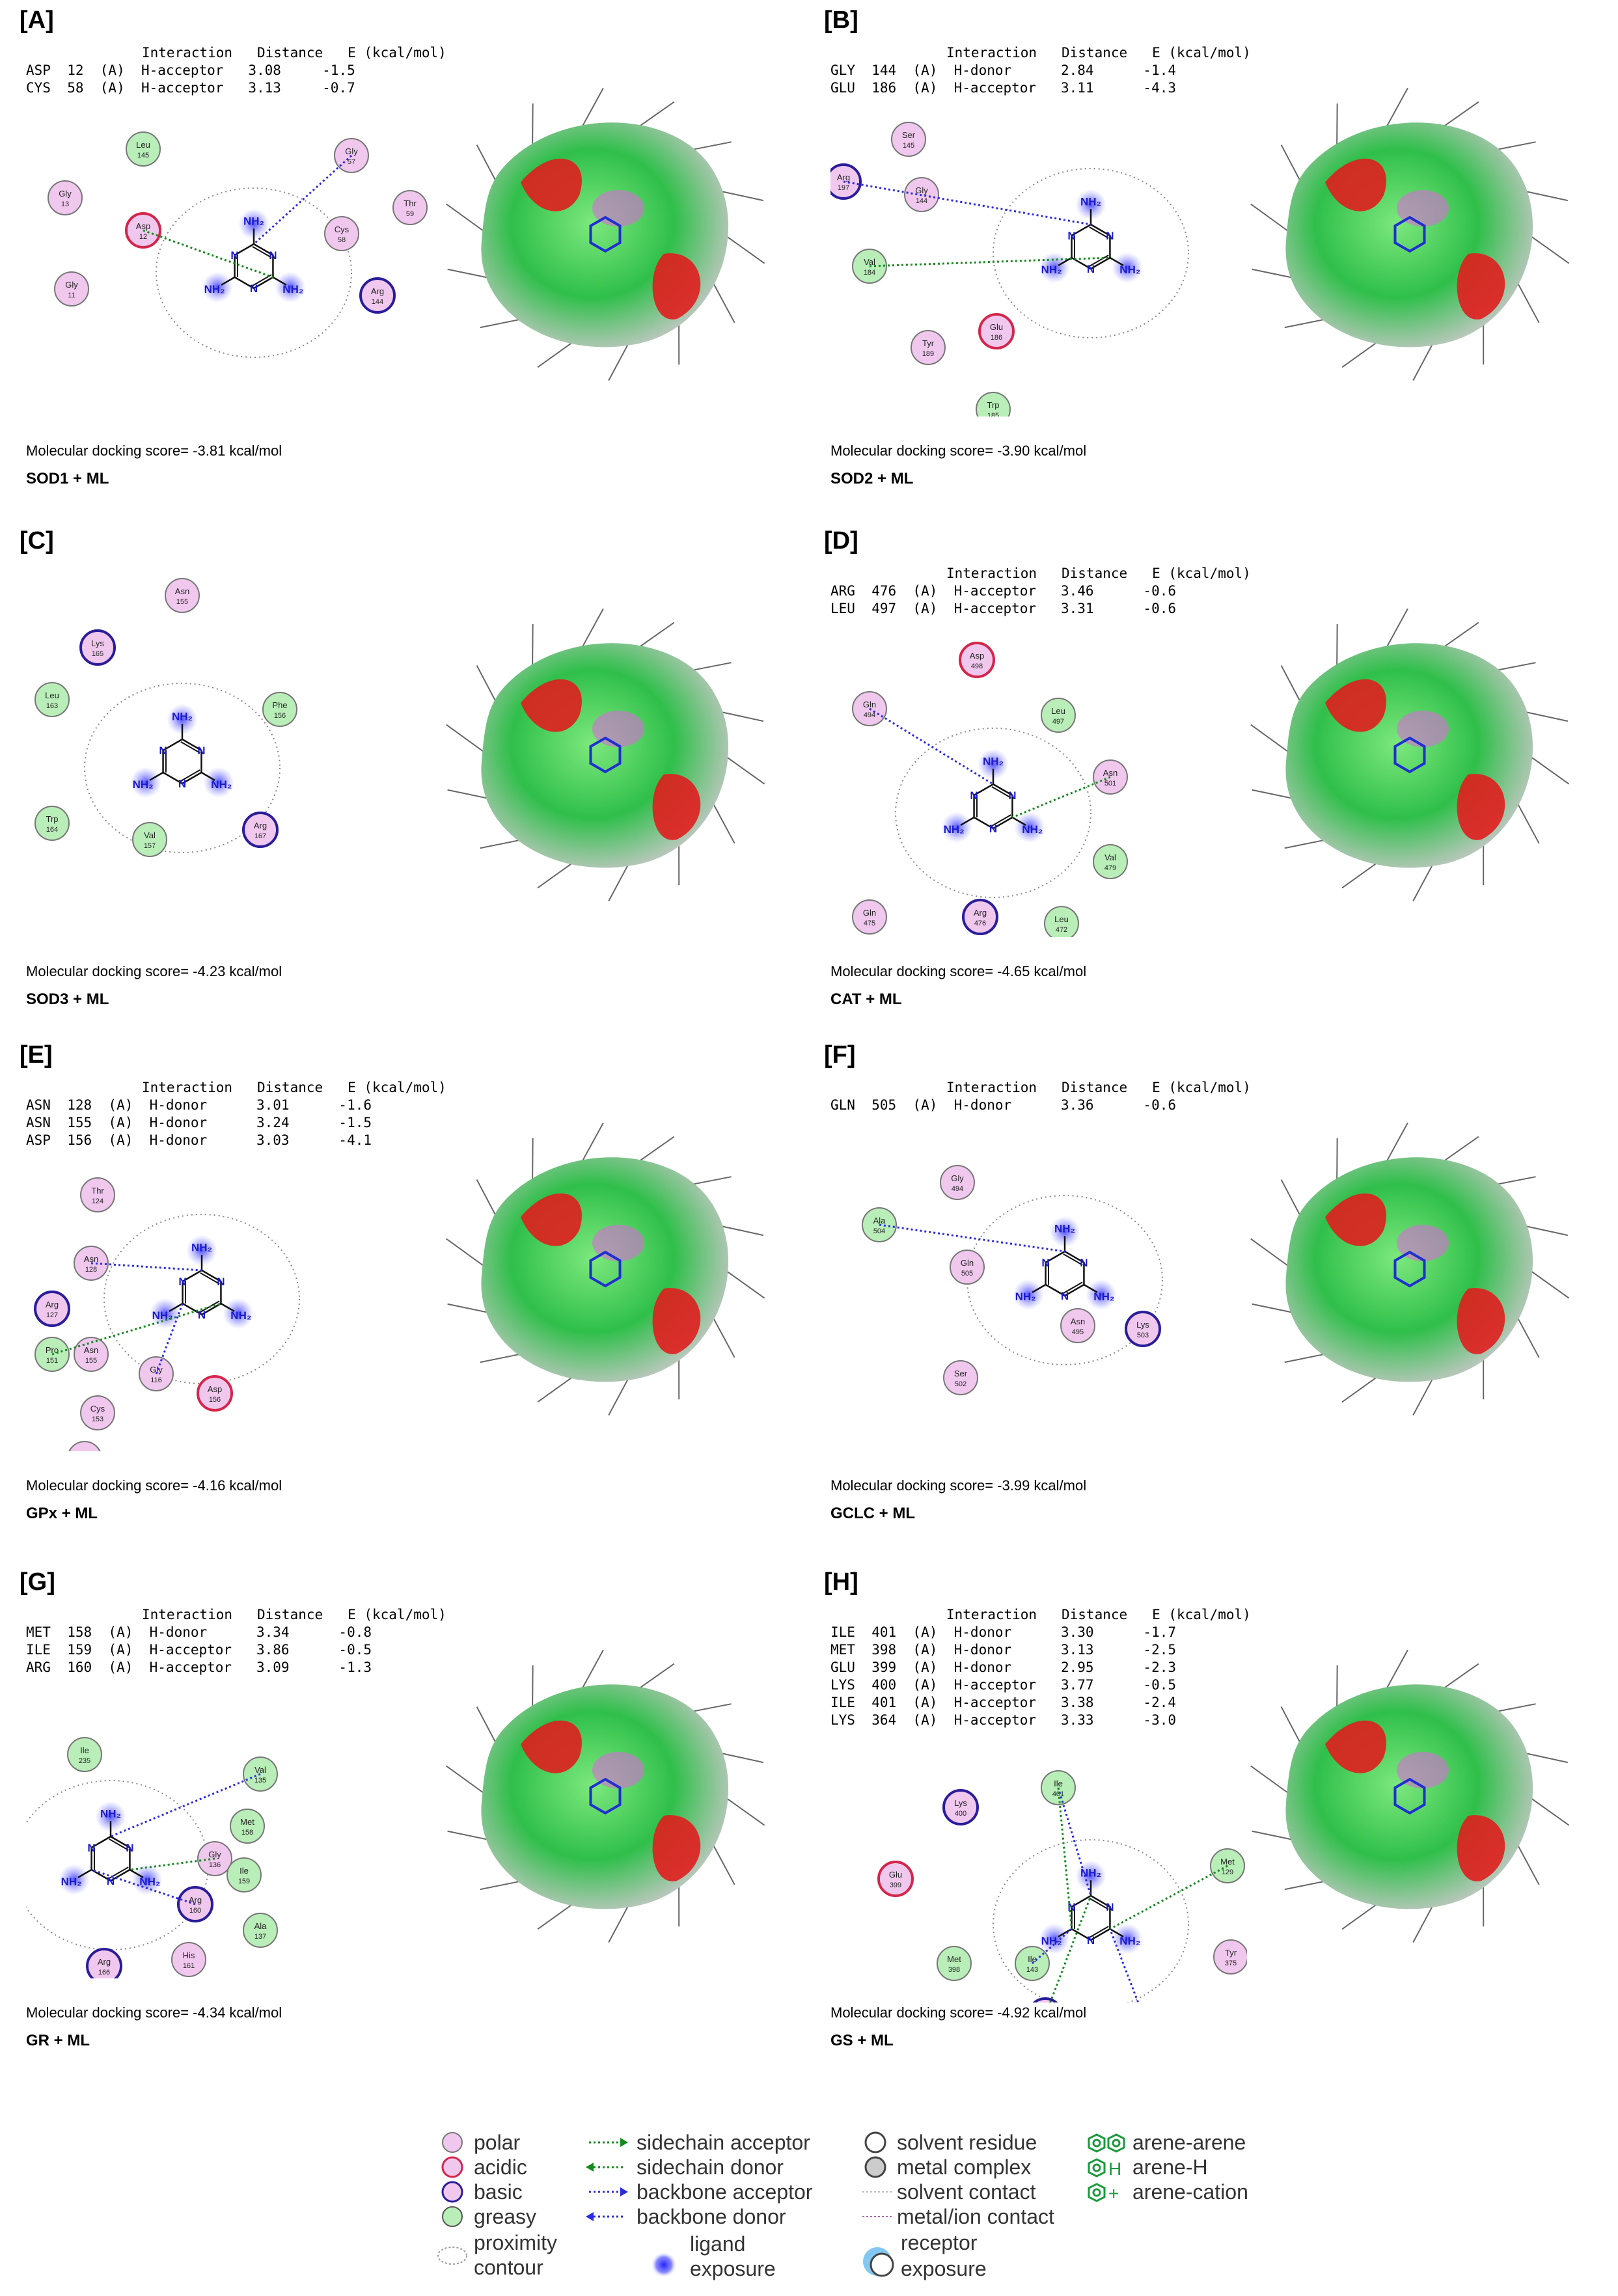  Describe the element at coordinates (508, 2268) in the screenshot. I see `legend-contour: contour` at that location.